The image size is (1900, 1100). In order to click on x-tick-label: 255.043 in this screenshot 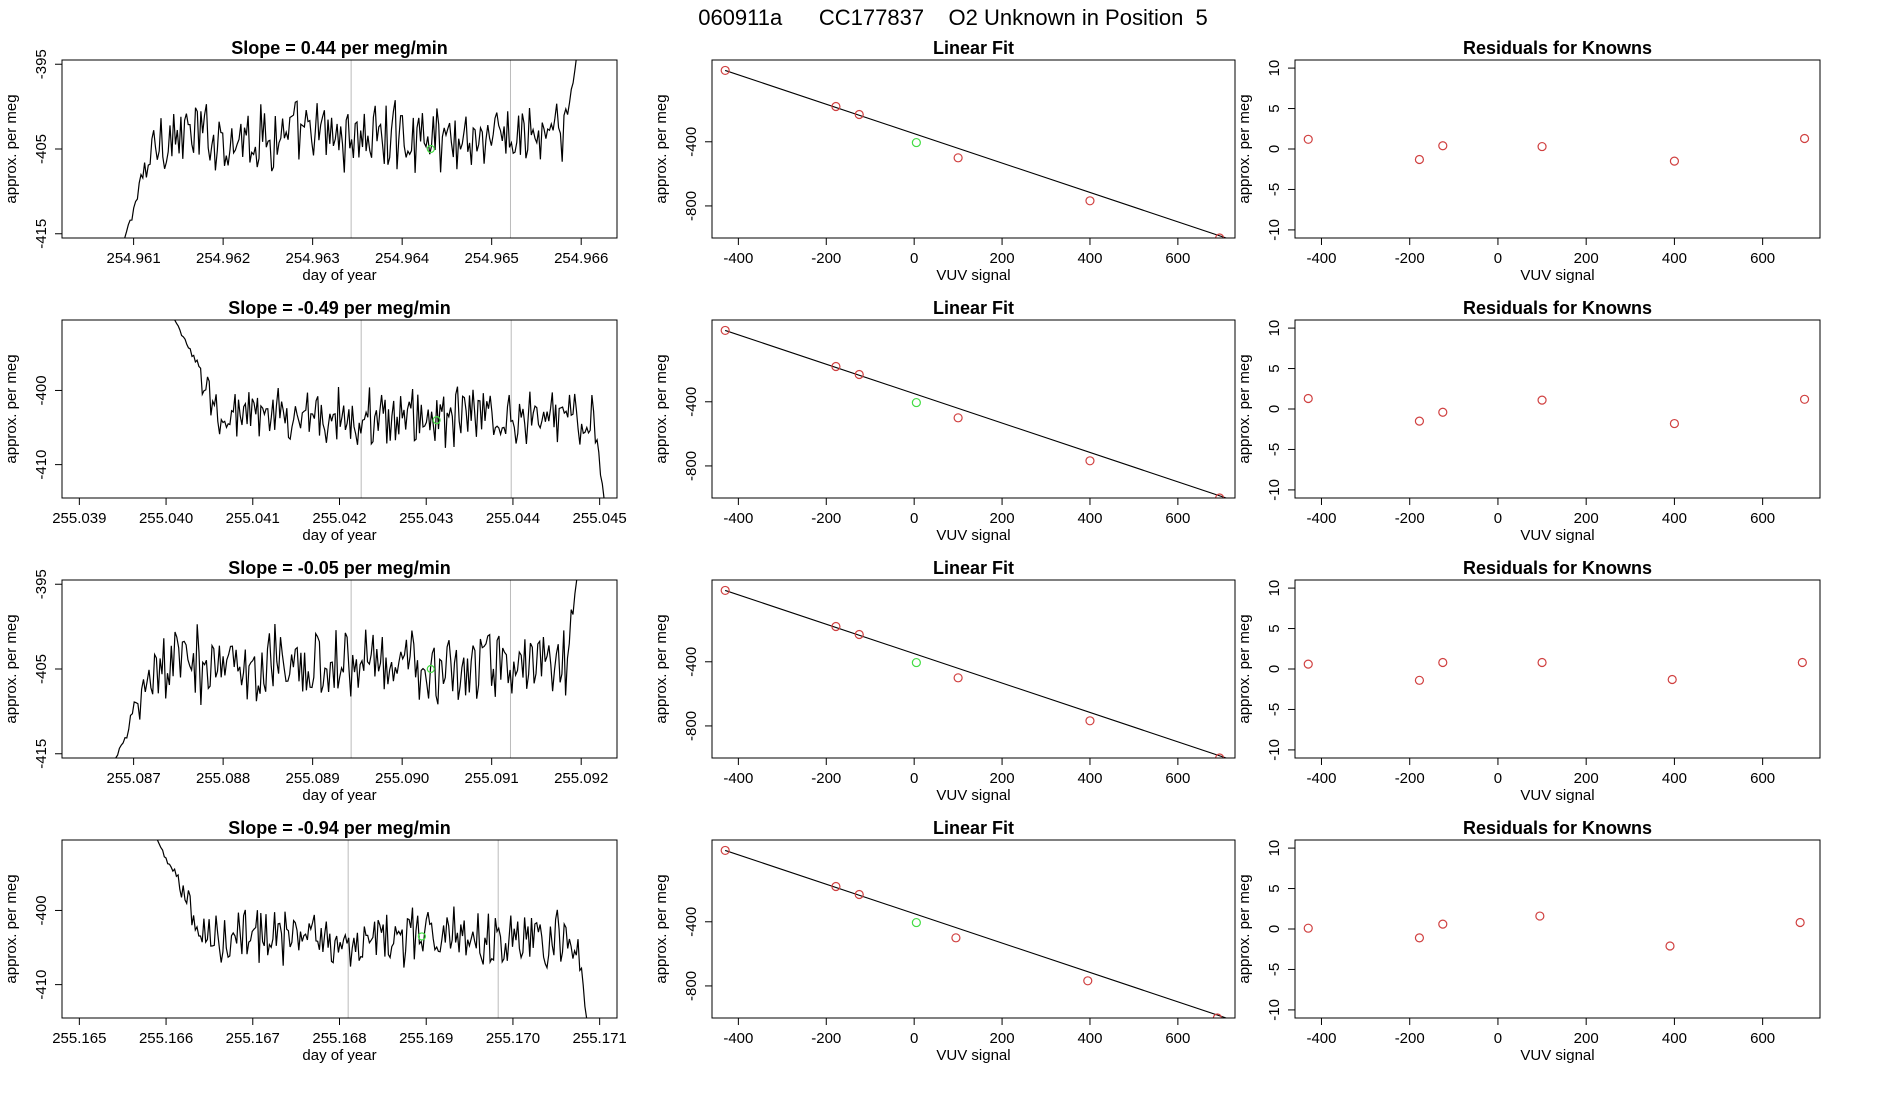, I will do `click(426, 518)`.